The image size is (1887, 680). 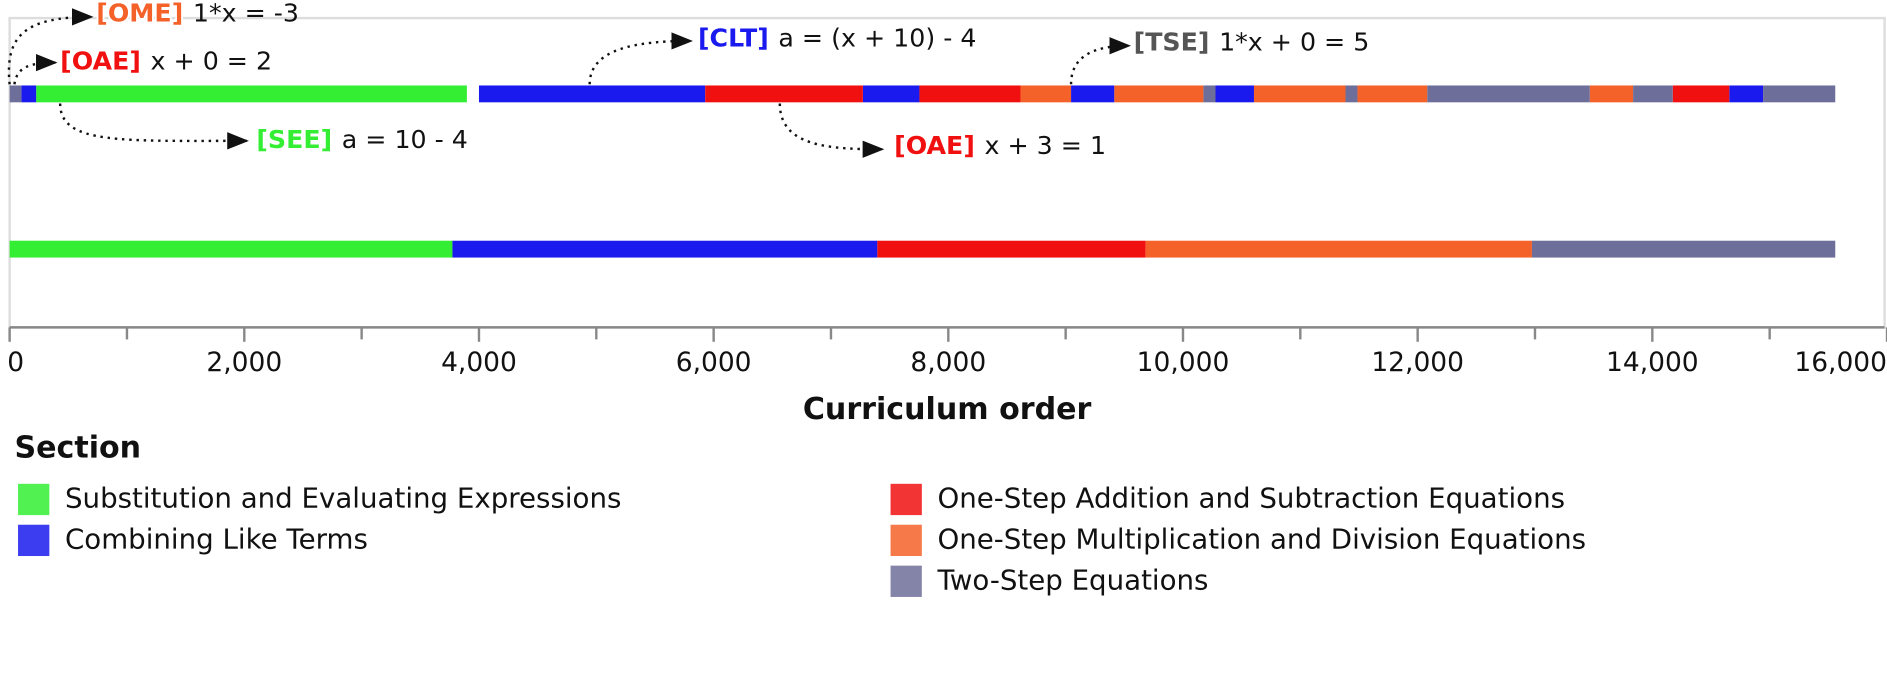 I want to click on annotation-text: 1*x = -3, so click(x=246, y=13).